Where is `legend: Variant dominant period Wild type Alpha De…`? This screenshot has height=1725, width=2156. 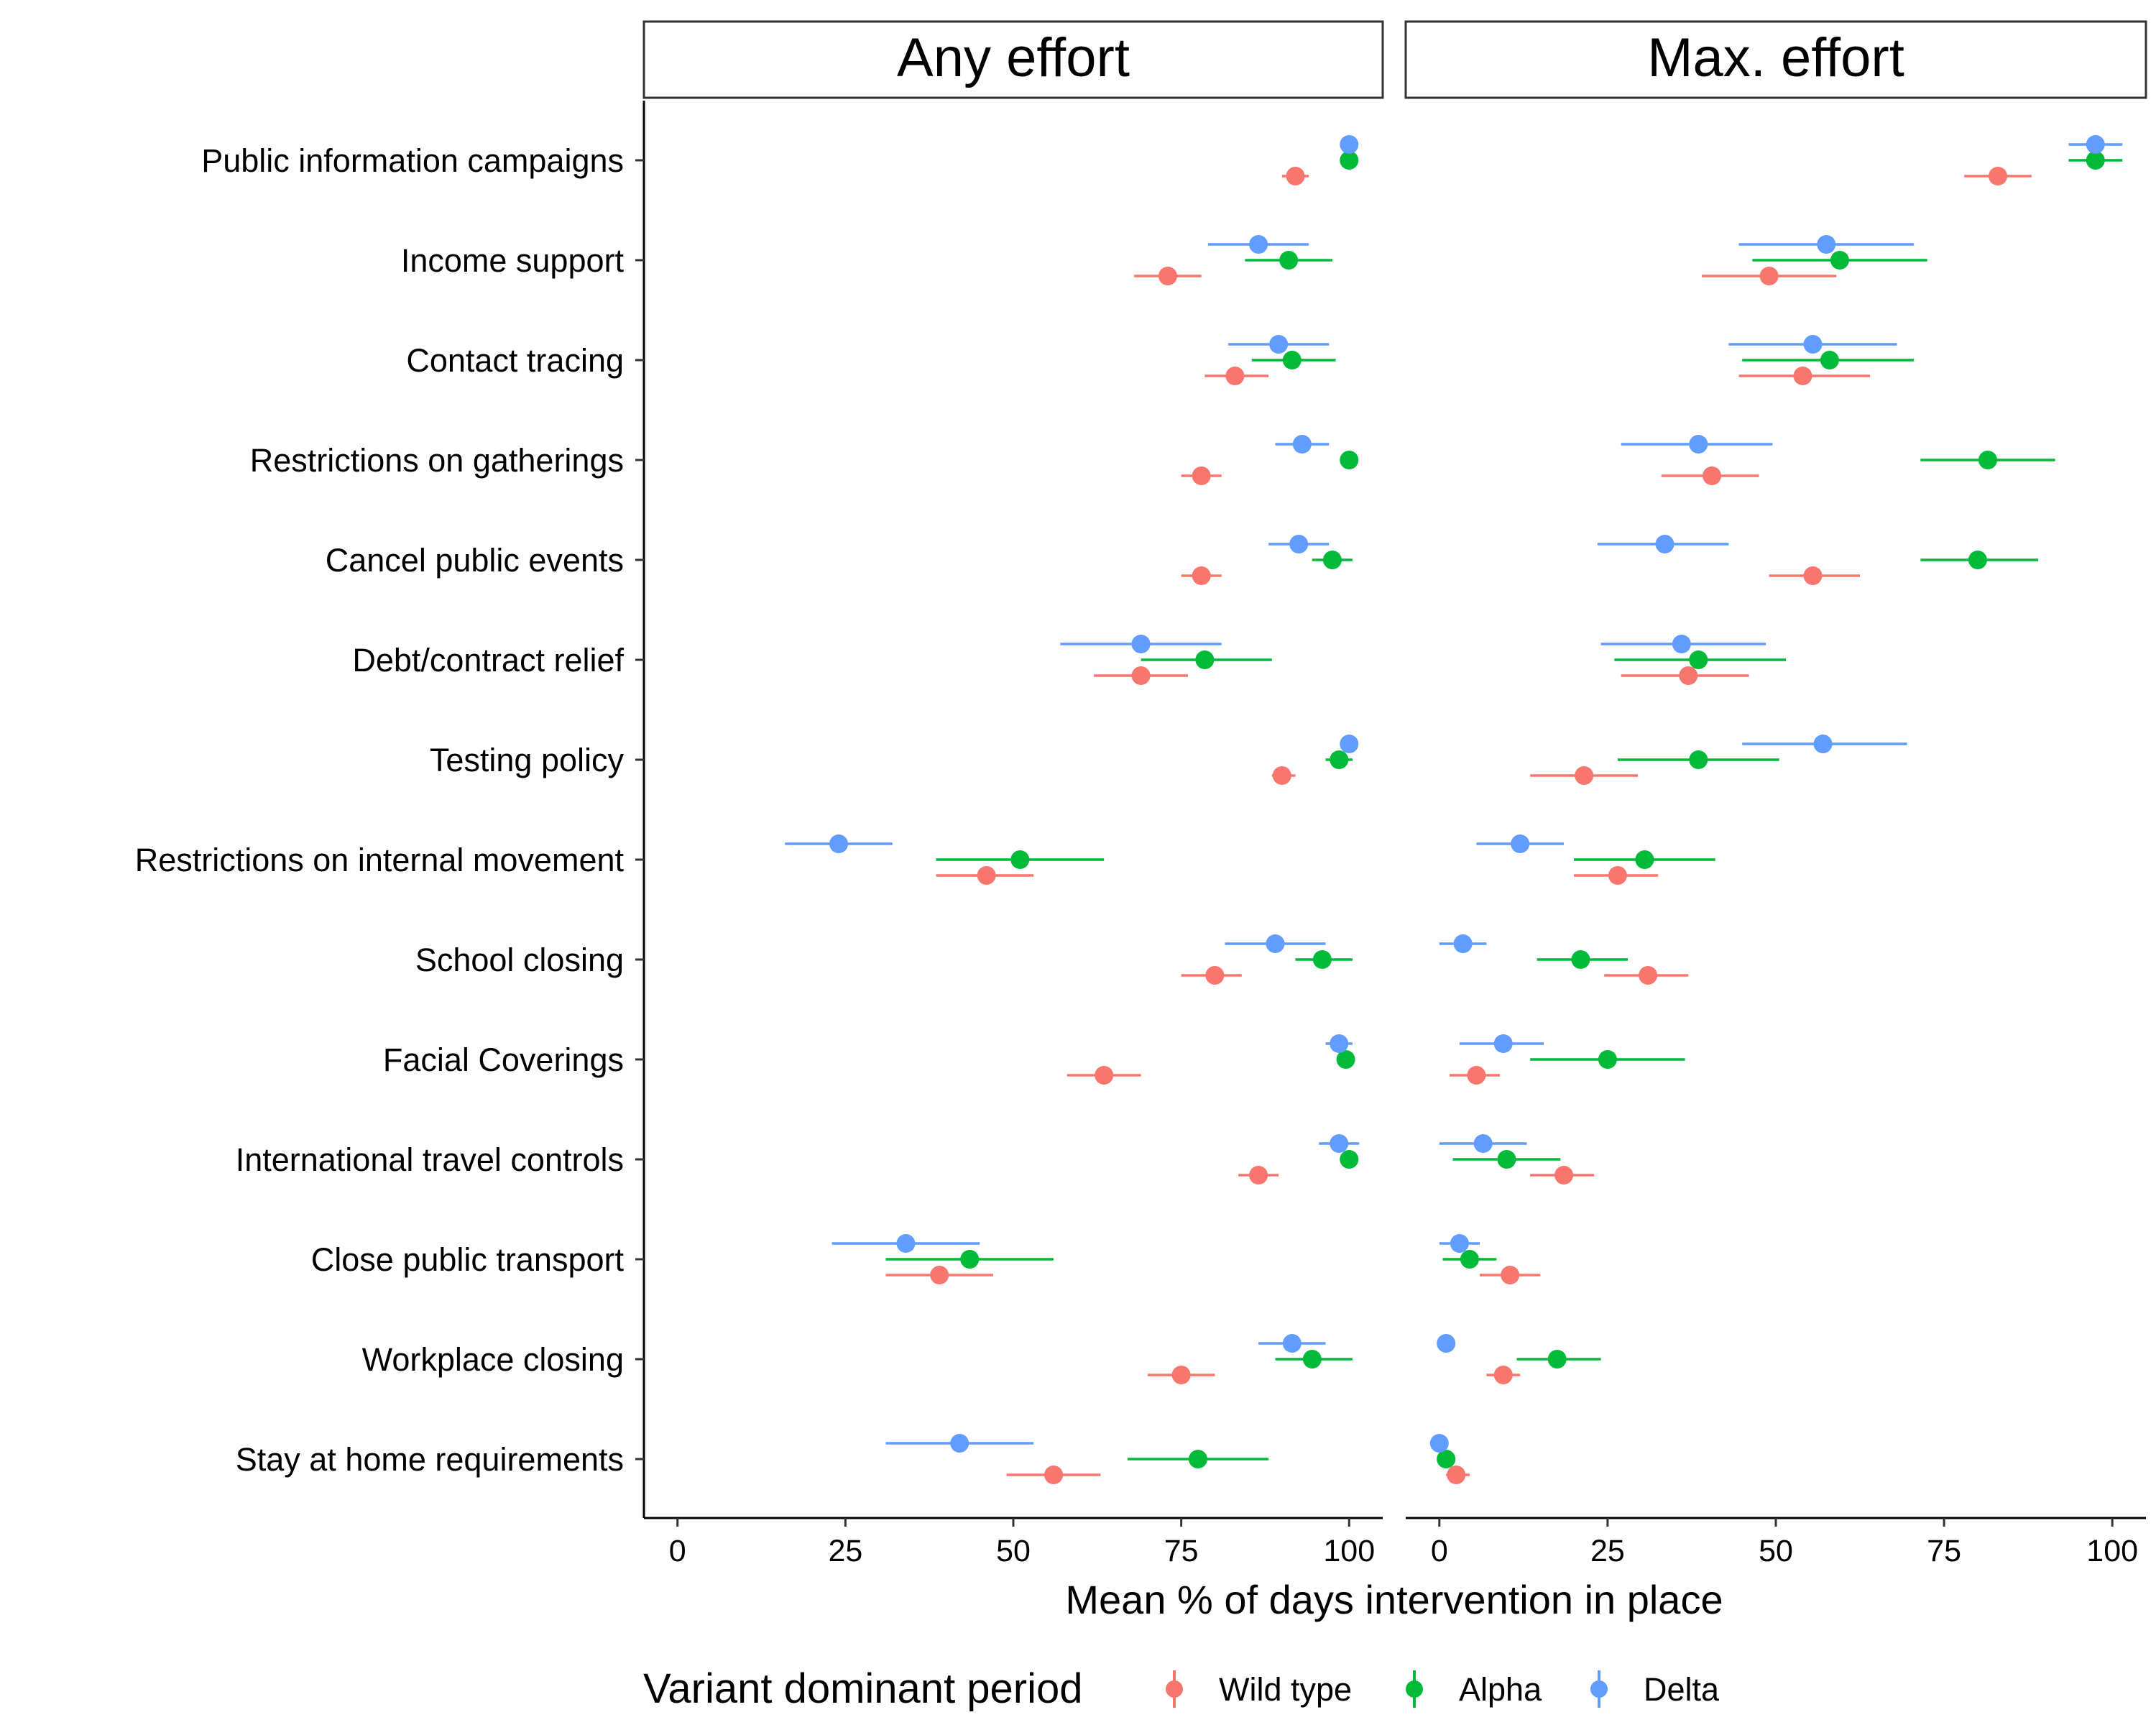
legend: Variant dominant period Wild type Alpha De… is located at coordinates (1181, 1688).